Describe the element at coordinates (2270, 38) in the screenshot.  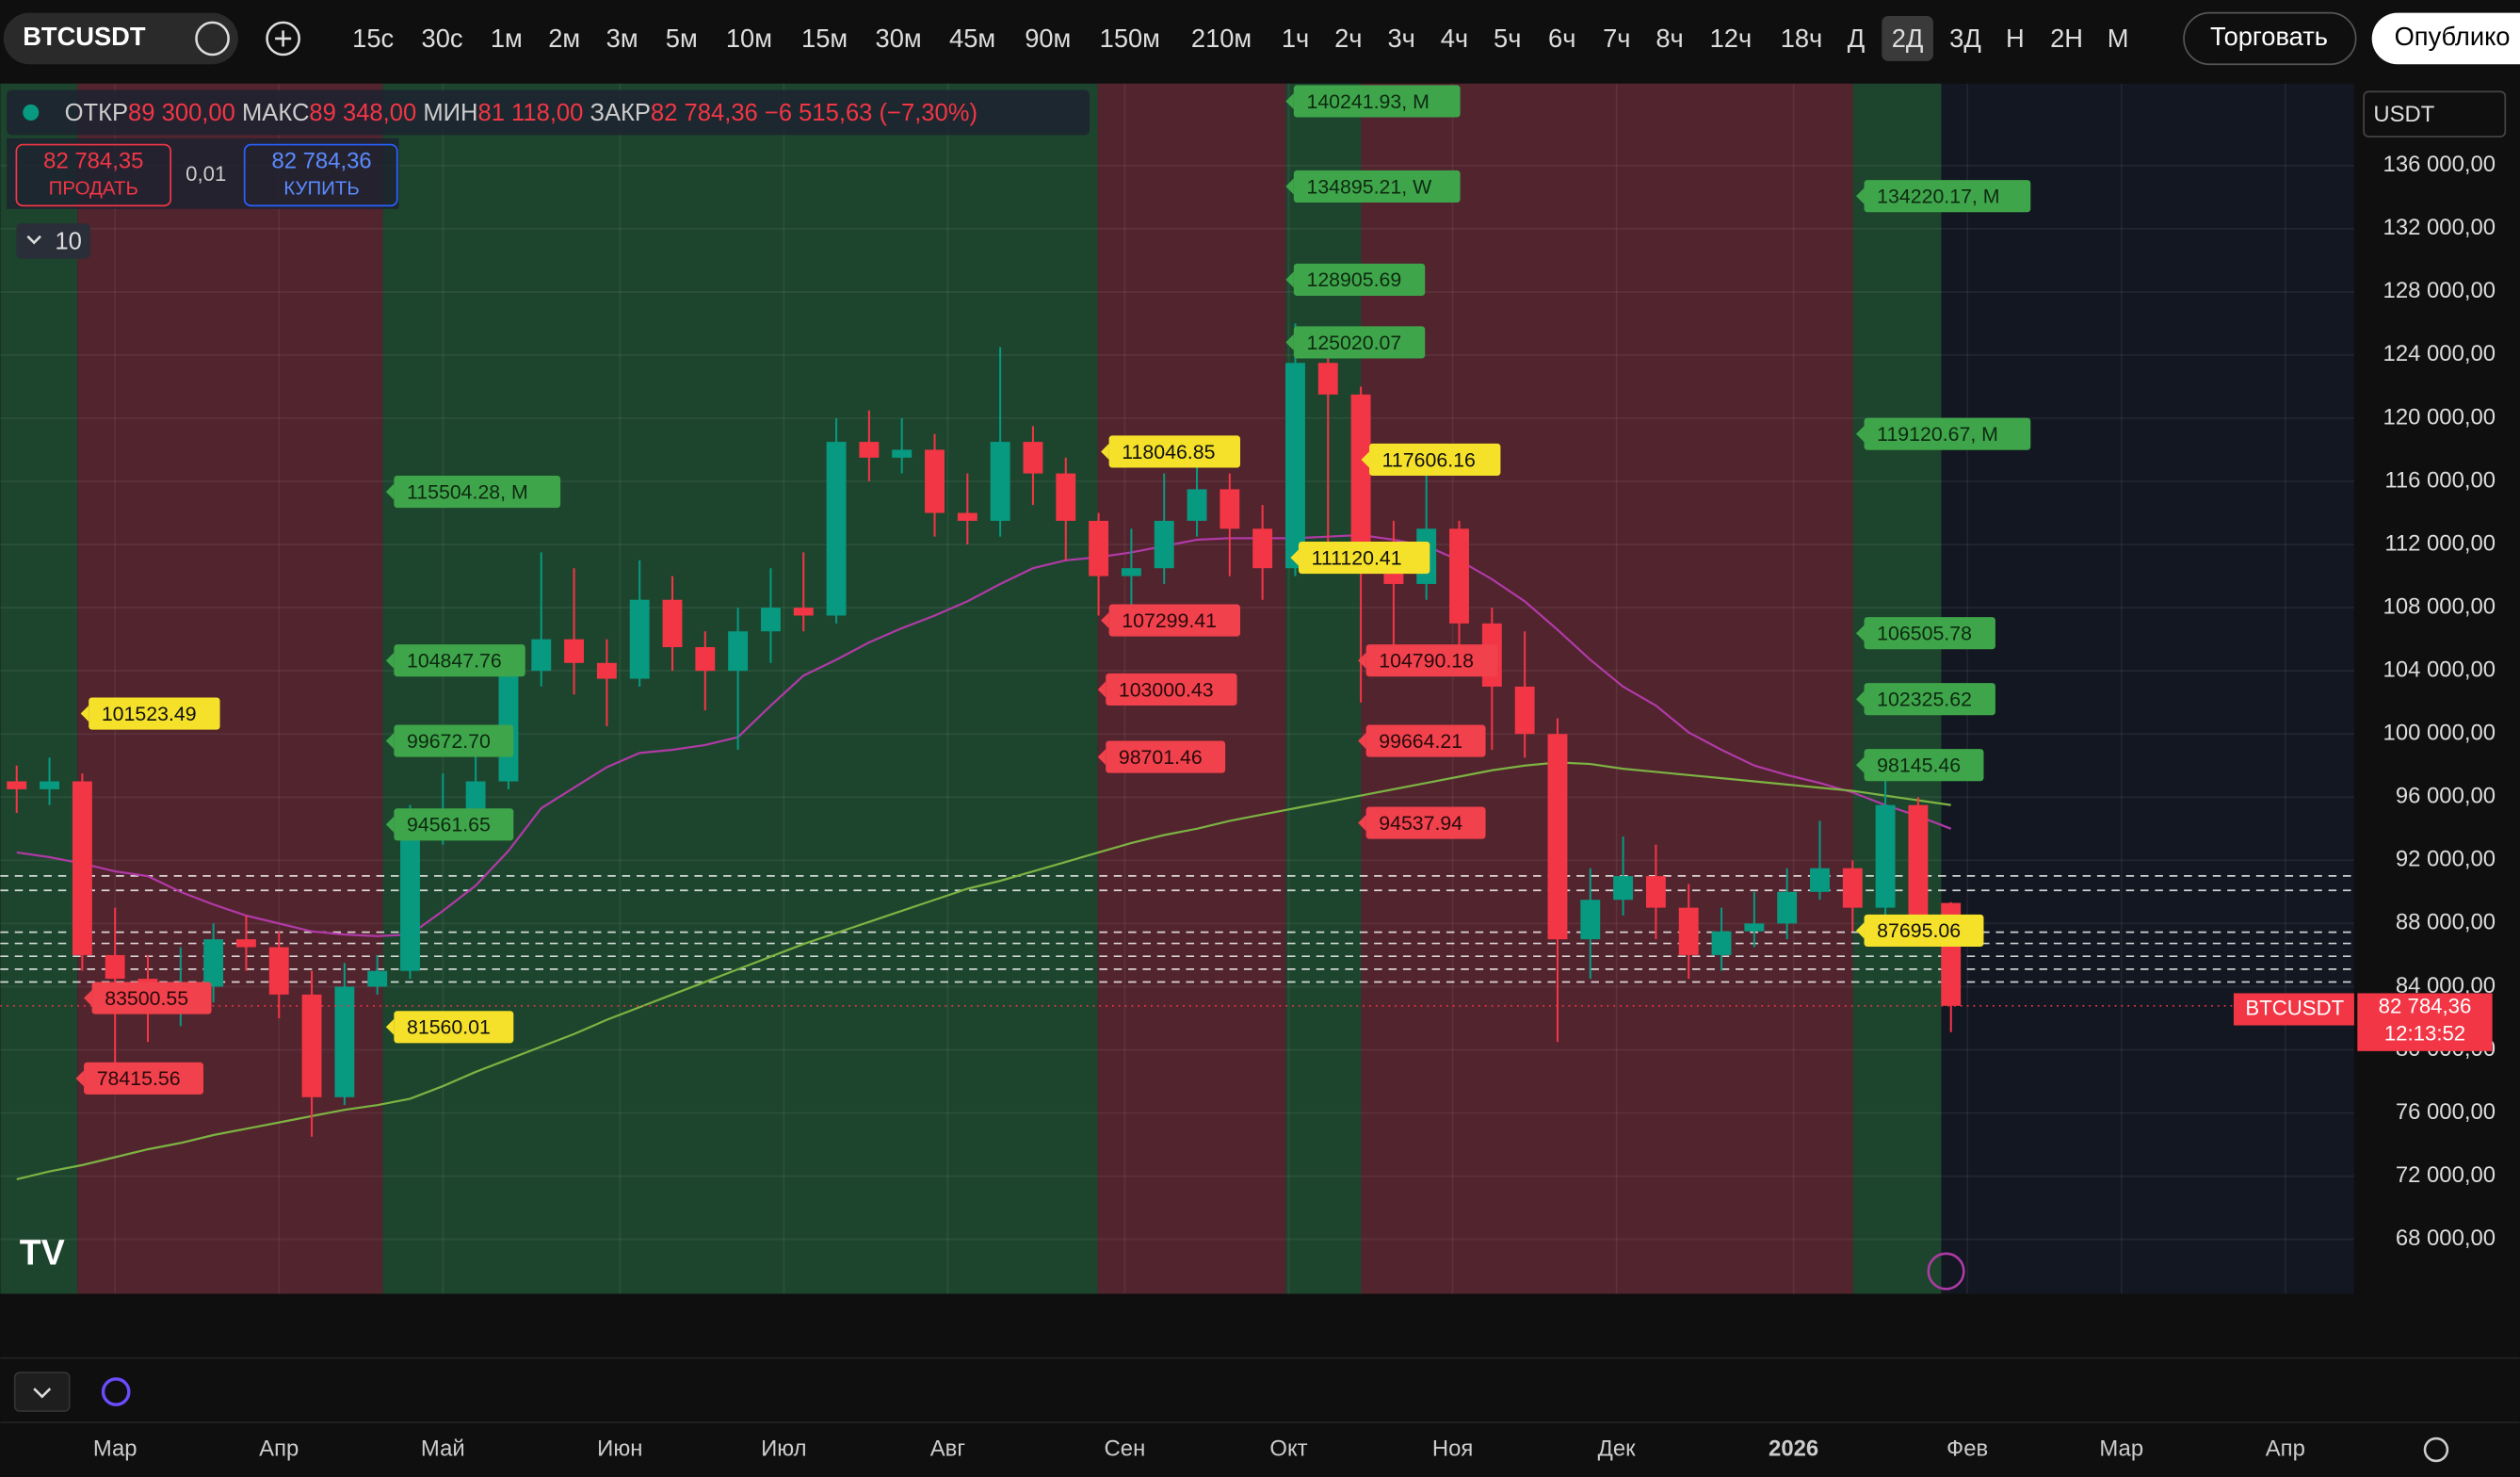
I see `trade-button` at that location.